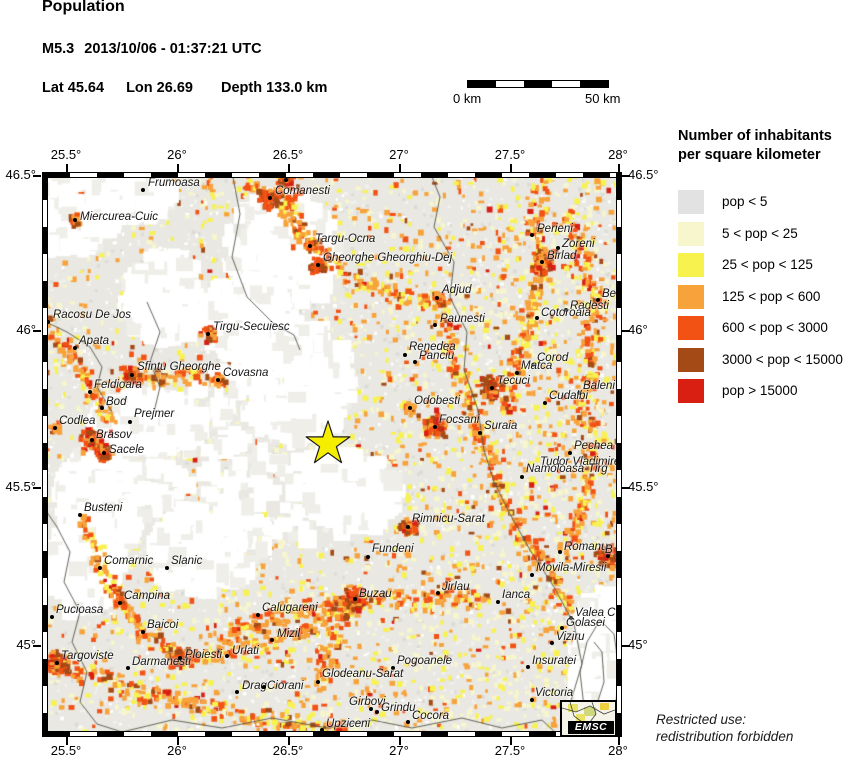  What do you see at coordinates (638, 329) in the screenshot?
I see `lat-tick-label-right: 46°` at bounding box center [638, 329].